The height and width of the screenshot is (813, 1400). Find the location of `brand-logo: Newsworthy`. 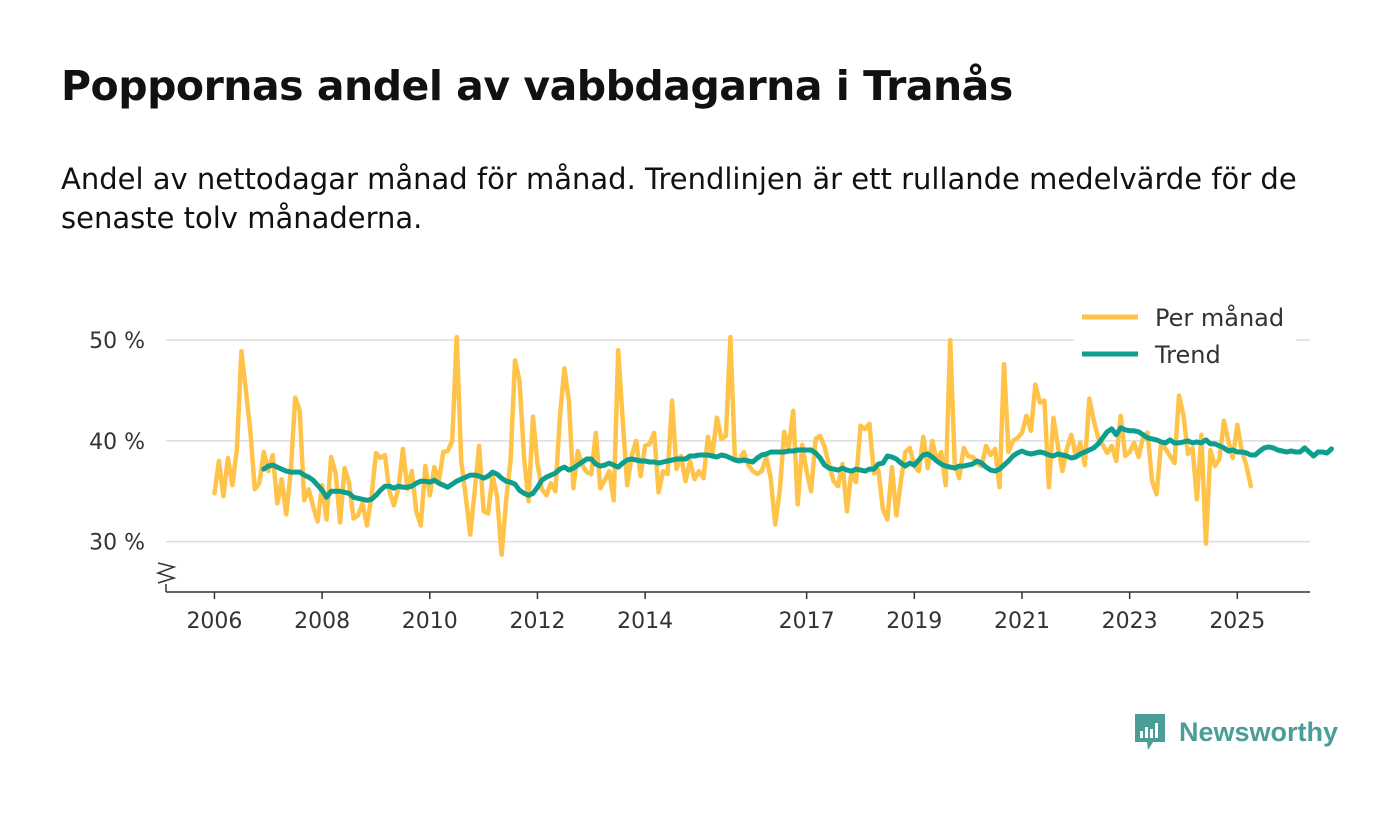

brand-logo: Newsworthy is located at coordinates (1235, 732).